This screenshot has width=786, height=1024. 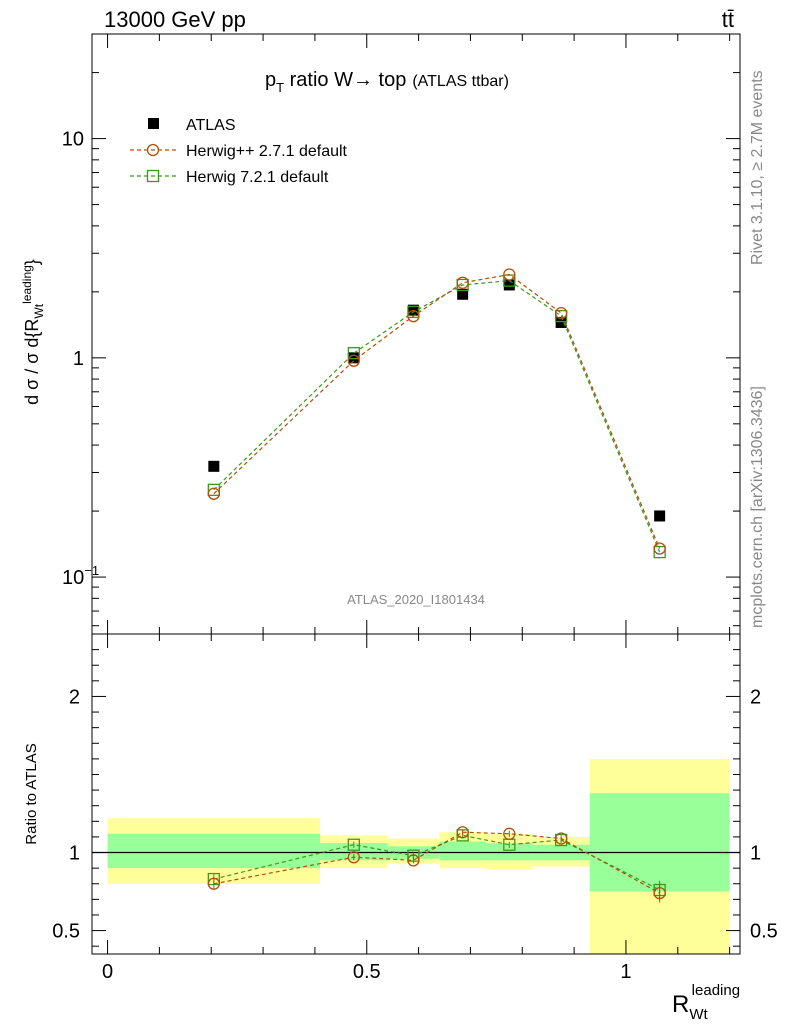 What do you see at coordinates (211, 125) in the screenshot?
I see `legend-label-atlas: ATLAS` at bounding box center [211, 125].